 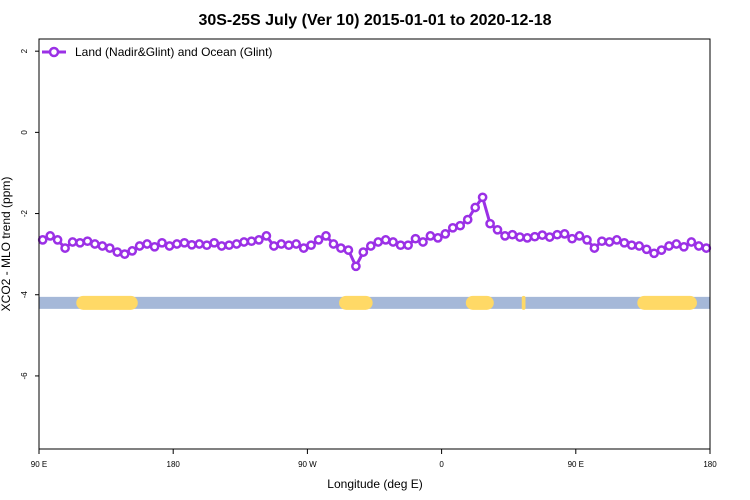 What do you see at coordinates (54, 52) in the screenshot?
I see `legend-marker-swatch` at bounding box center [54, 52].